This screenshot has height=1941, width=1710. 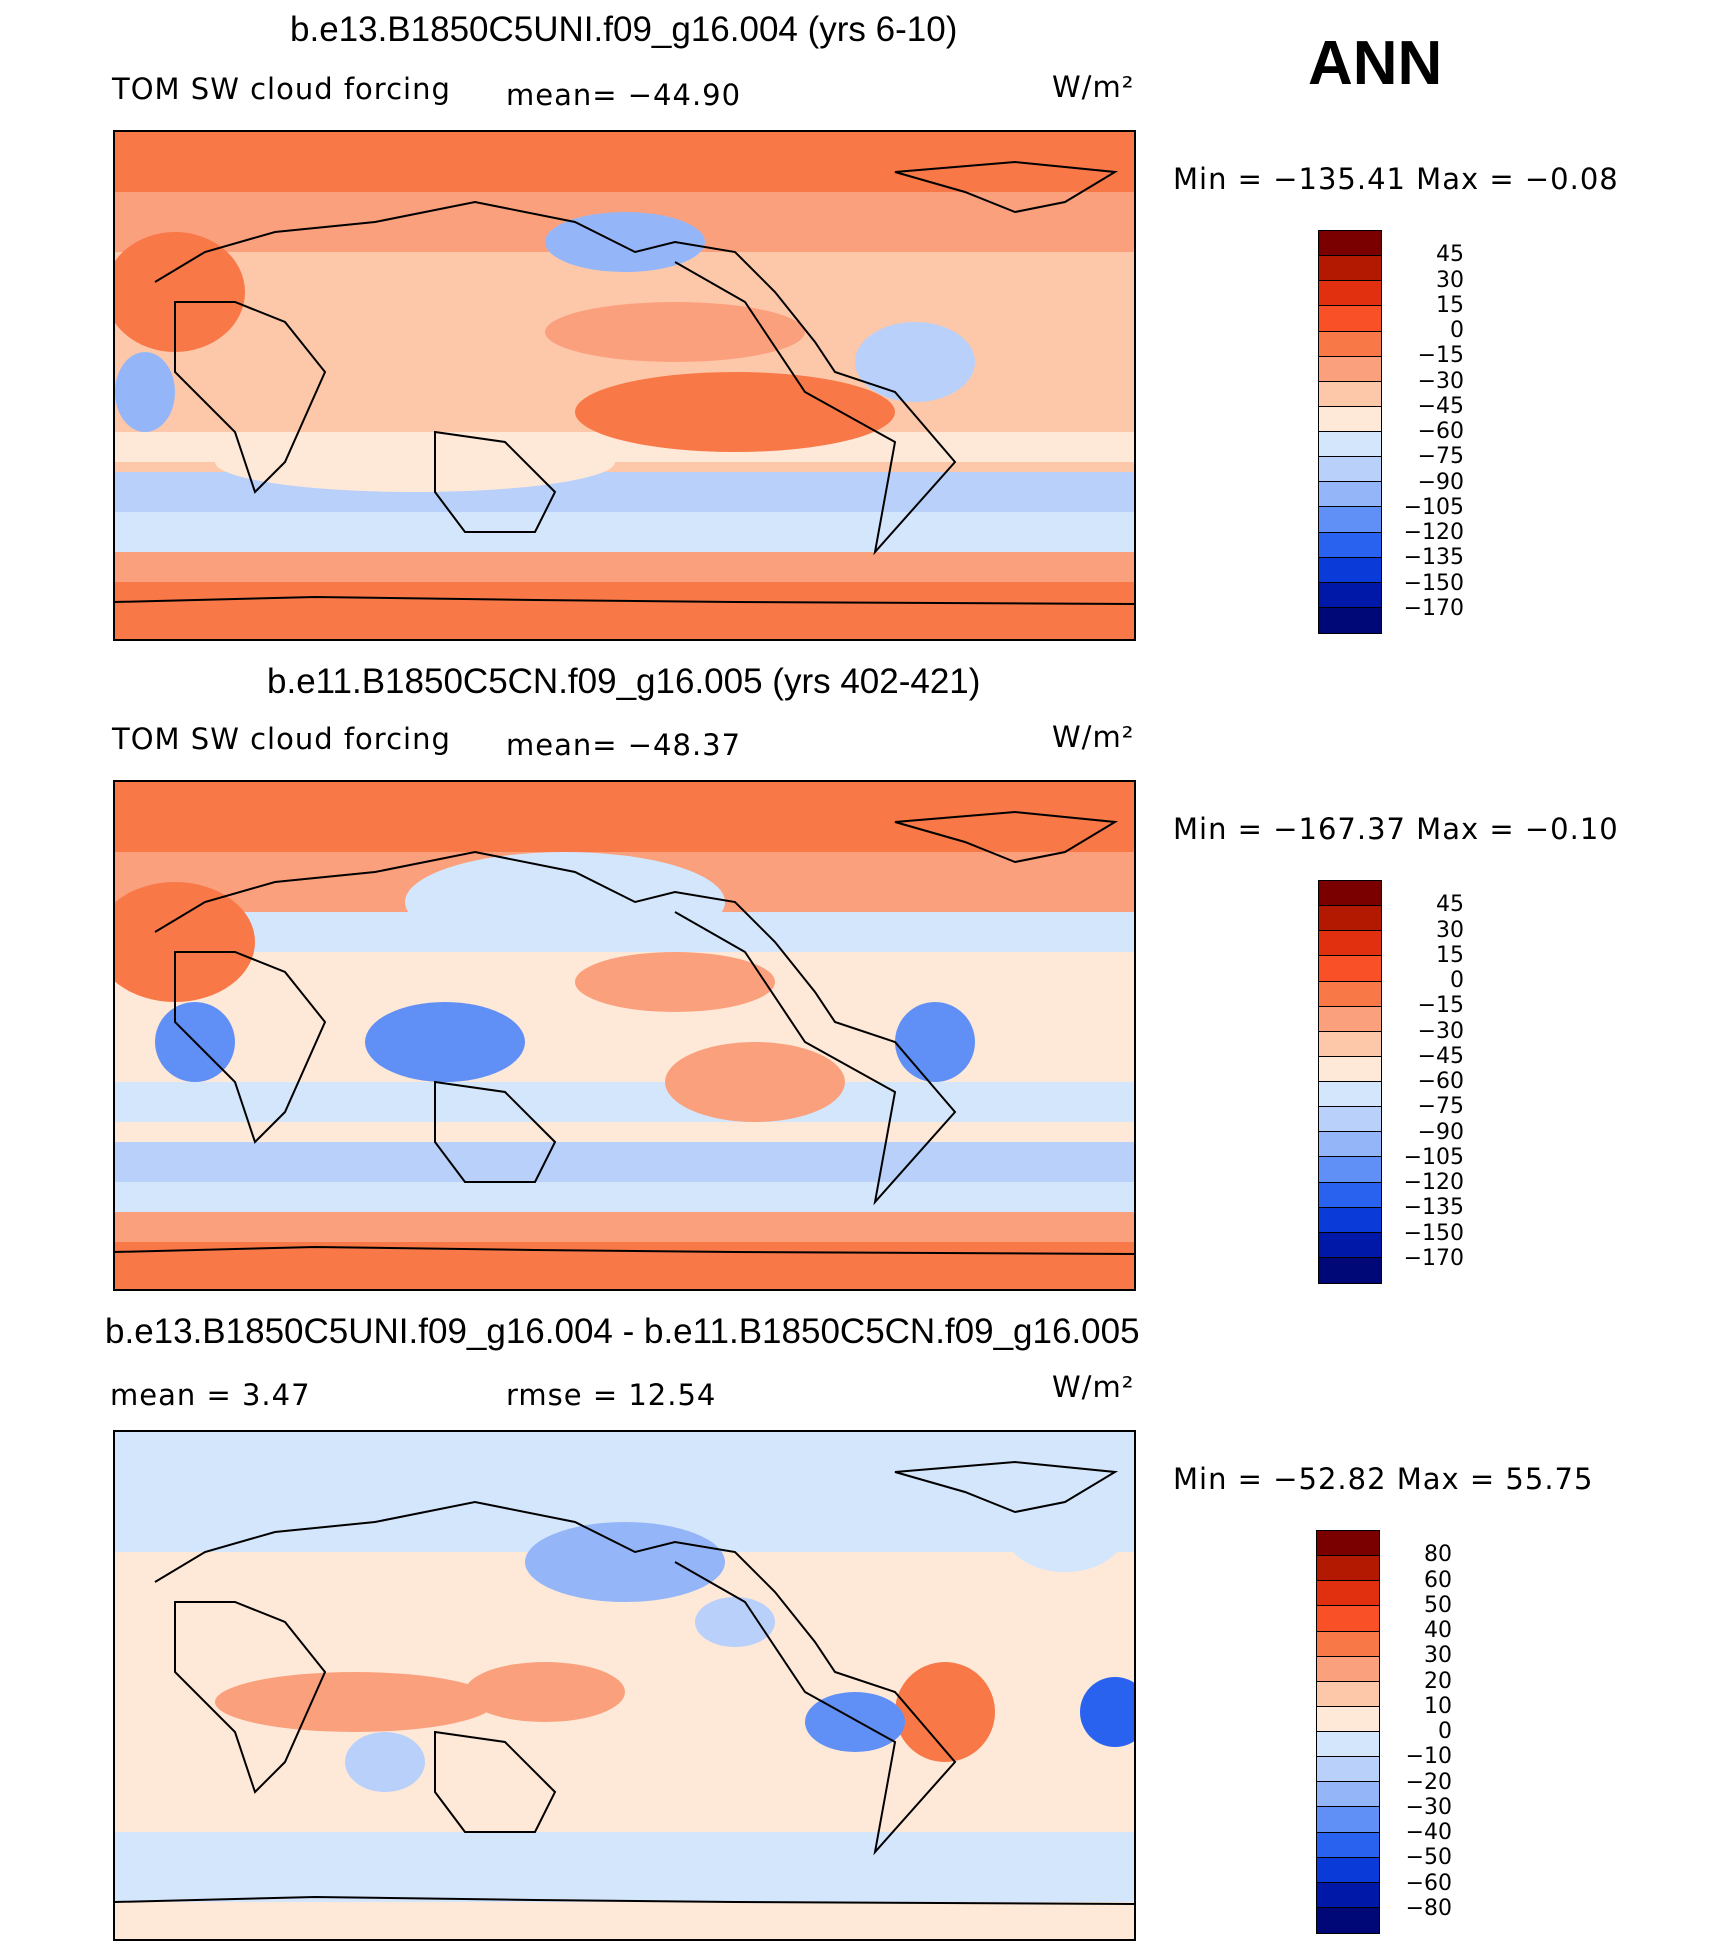 I want to click on colorbar-tick-label: 45, so click(x=1450, y=255).